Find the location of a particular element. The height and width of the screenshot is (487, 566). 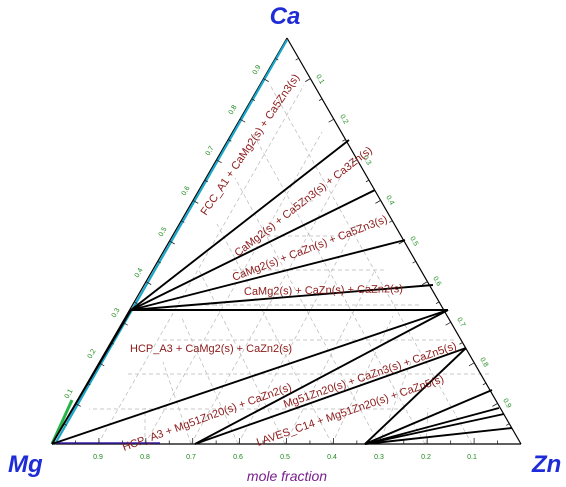

axis-label: mole fraction is located at coordinates (287, 476).